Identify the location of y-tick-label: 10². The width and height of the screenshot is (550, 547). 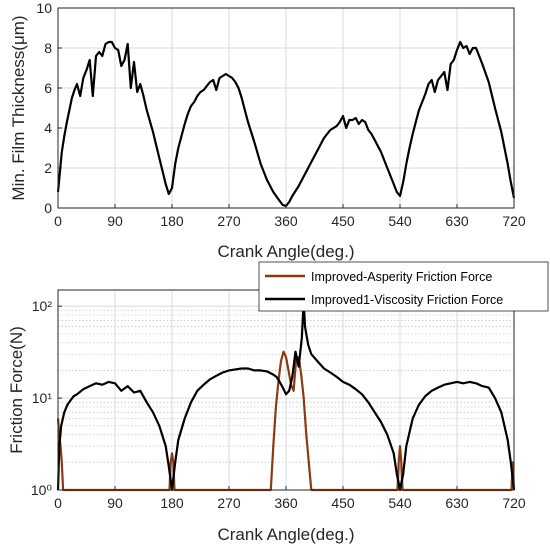
(42, 306).